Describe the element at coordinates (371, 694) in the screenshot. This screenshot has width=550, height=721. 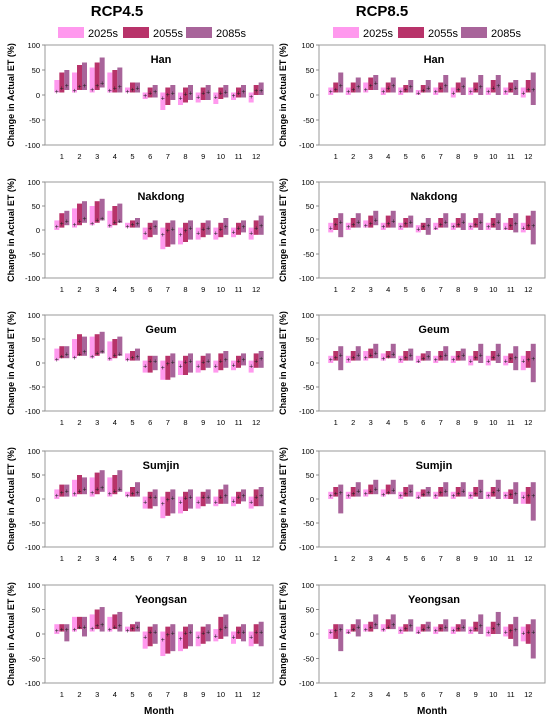
I see `x-tick-label: 3` at that location.